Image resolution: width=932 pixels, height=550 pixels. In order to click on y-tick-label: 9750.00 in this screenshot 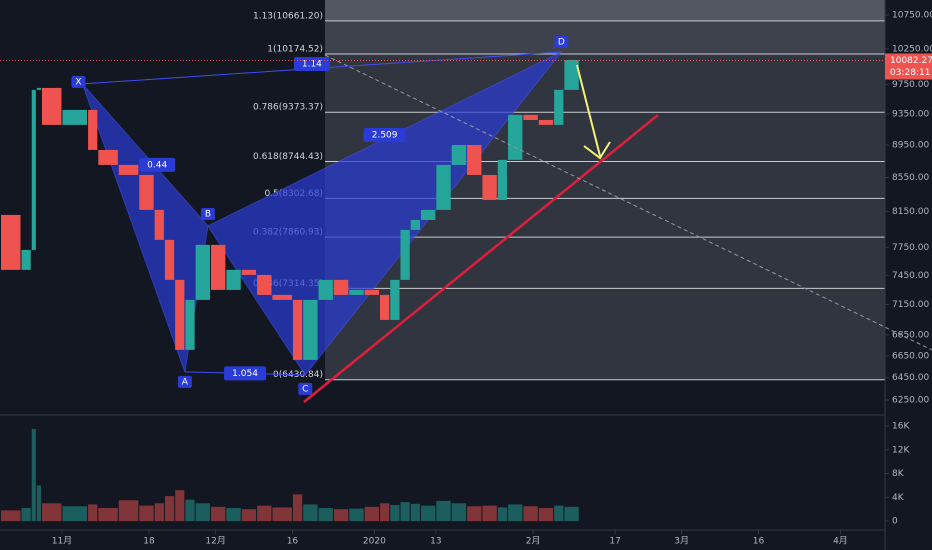, I will do `click(910, 85)`.